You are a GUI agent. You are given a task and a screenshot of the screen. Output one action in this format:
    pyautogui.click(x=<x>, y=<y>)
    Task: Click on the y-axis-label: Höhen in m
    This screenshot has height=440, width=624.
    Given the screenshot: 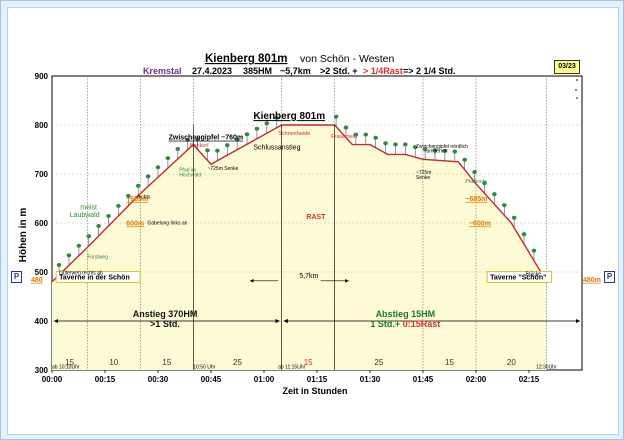 What is the action you would take?
    pyautogui.click(x=23, y=235)
    